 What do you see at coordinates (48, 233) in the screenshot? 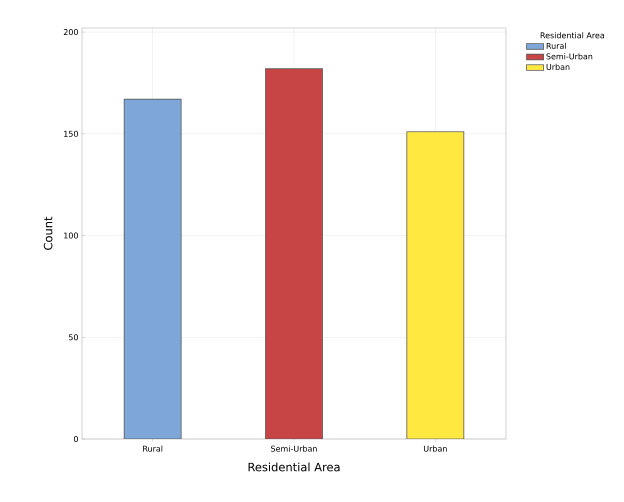
I see `y-axis-title: Count` at bounding box center [48, 233].